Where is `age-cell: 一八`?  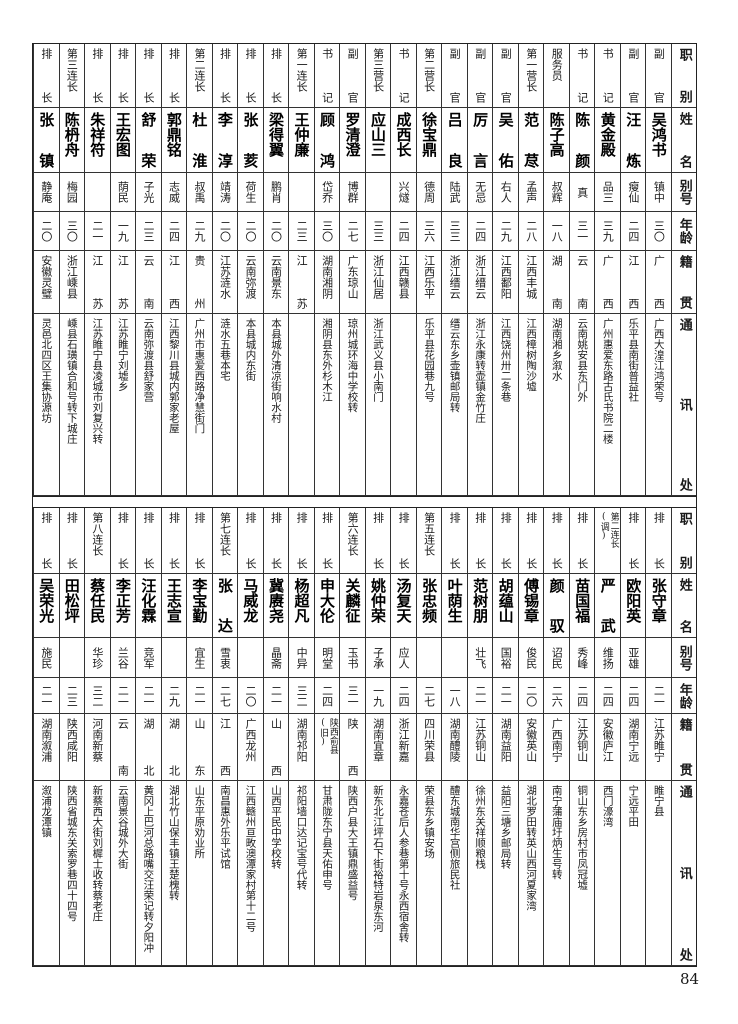 age-cell: 一八 is located at coordinates (556, 231).